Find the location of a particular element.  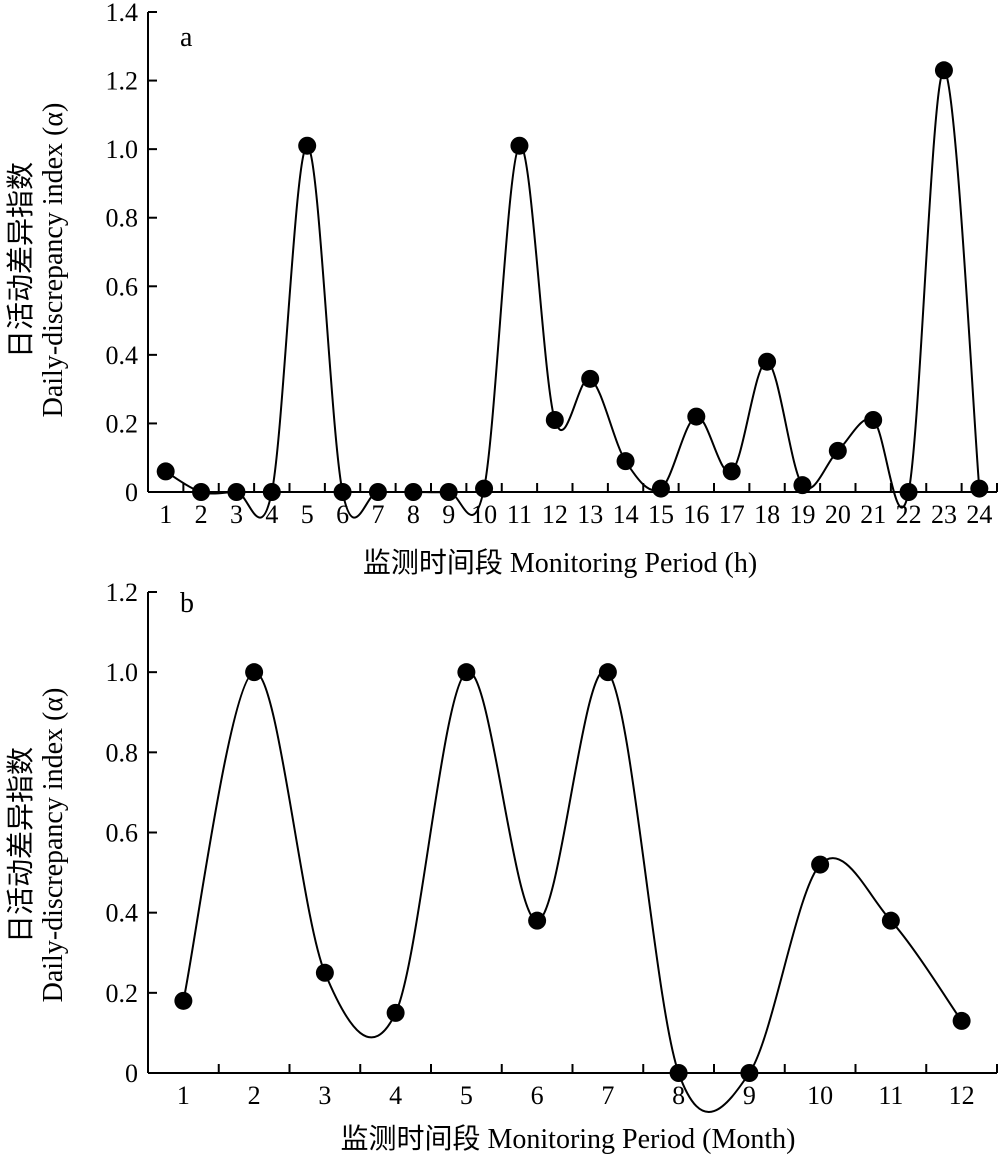

x-tick-label: 23 is located at coordinates (944, 514).